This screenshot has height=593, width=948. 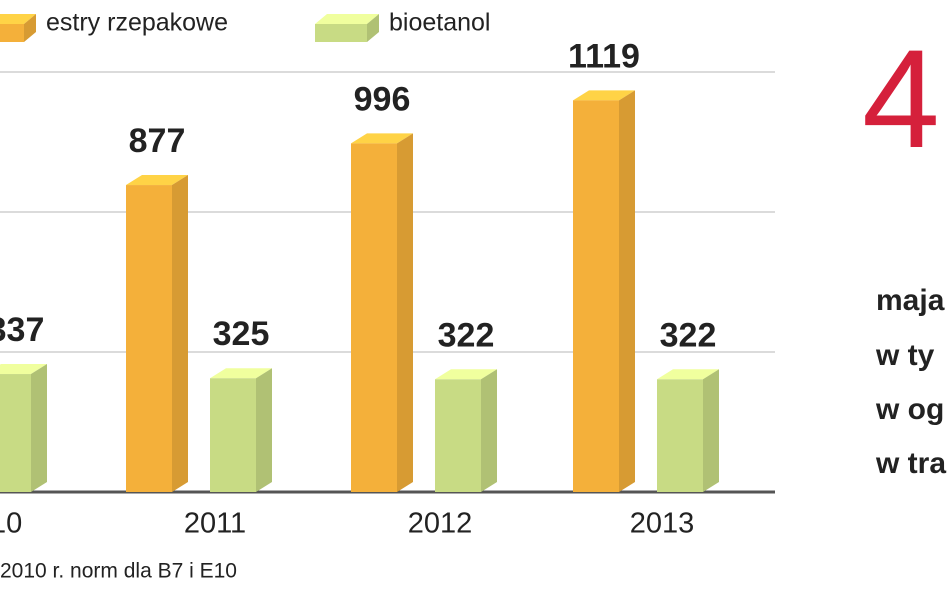 I want to click on legend-label: estry rzepakowe, so click(x=137, y=23).